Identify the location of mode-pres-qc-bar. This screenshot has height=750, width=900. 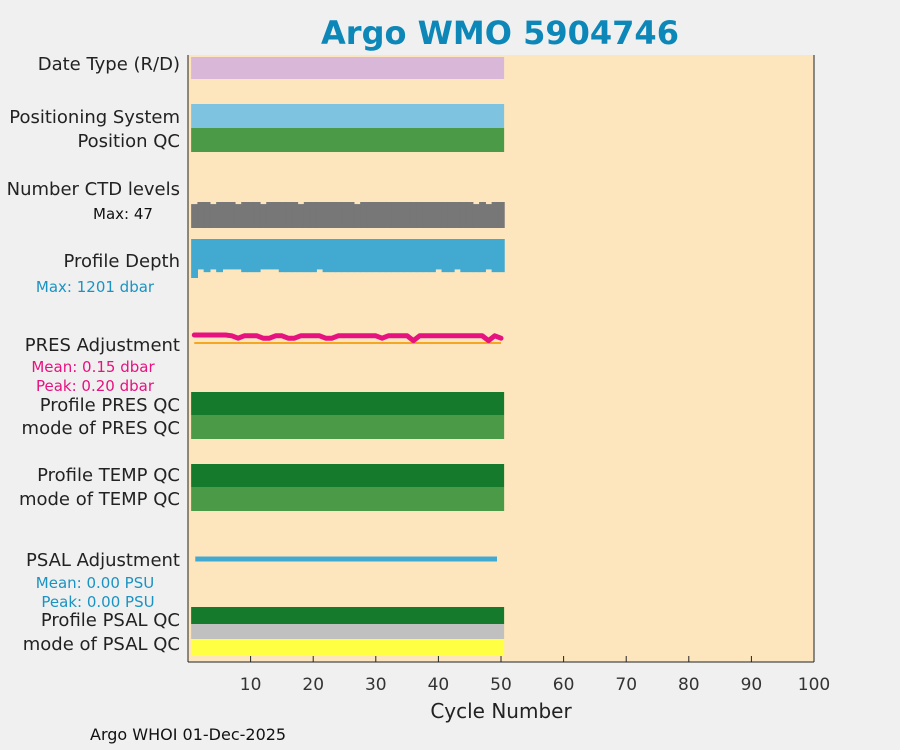
(348, 427).